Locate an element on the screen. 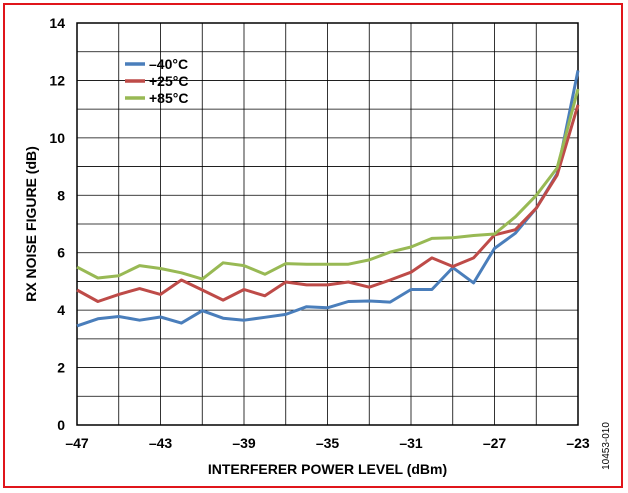 The height and width of the screenshot is (493, 628). y-tick-labels: 0 2 4 6 8 10 12 14 is located at coordinates (57, 224).